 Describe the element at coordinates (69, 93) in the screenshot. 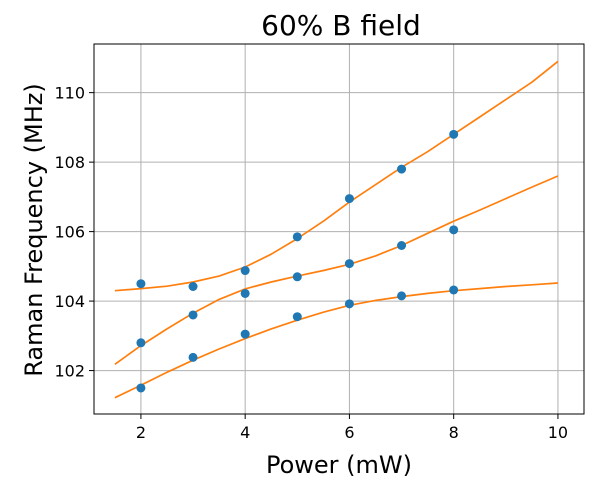

I see `y-tick-label: 110` at that location.